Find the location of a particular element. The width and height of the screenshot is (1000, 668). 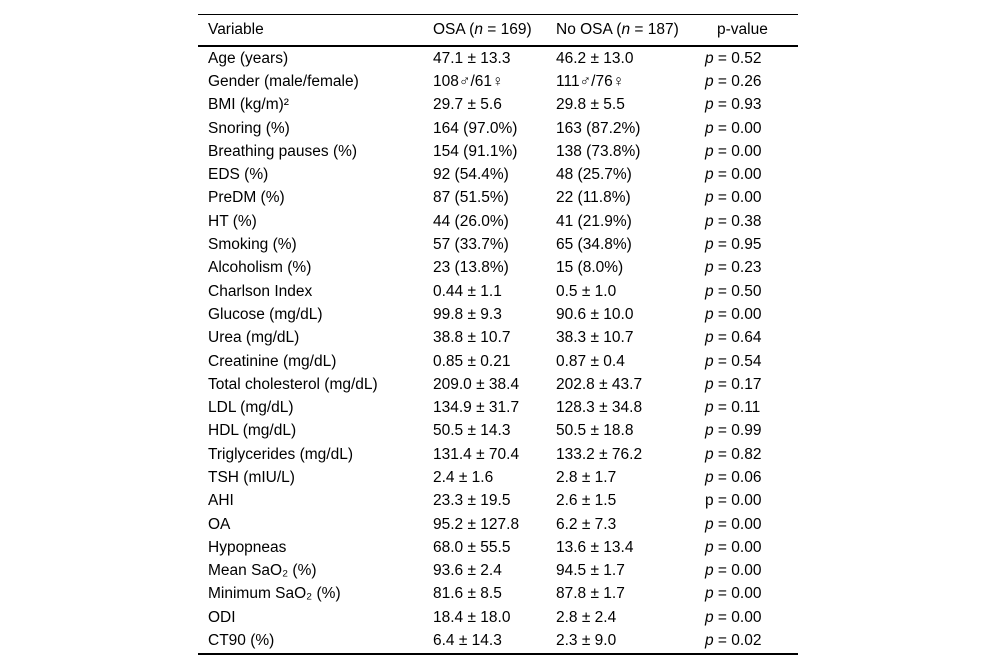

cell-p: p = 0.02 is located at coordinates (733, 641).